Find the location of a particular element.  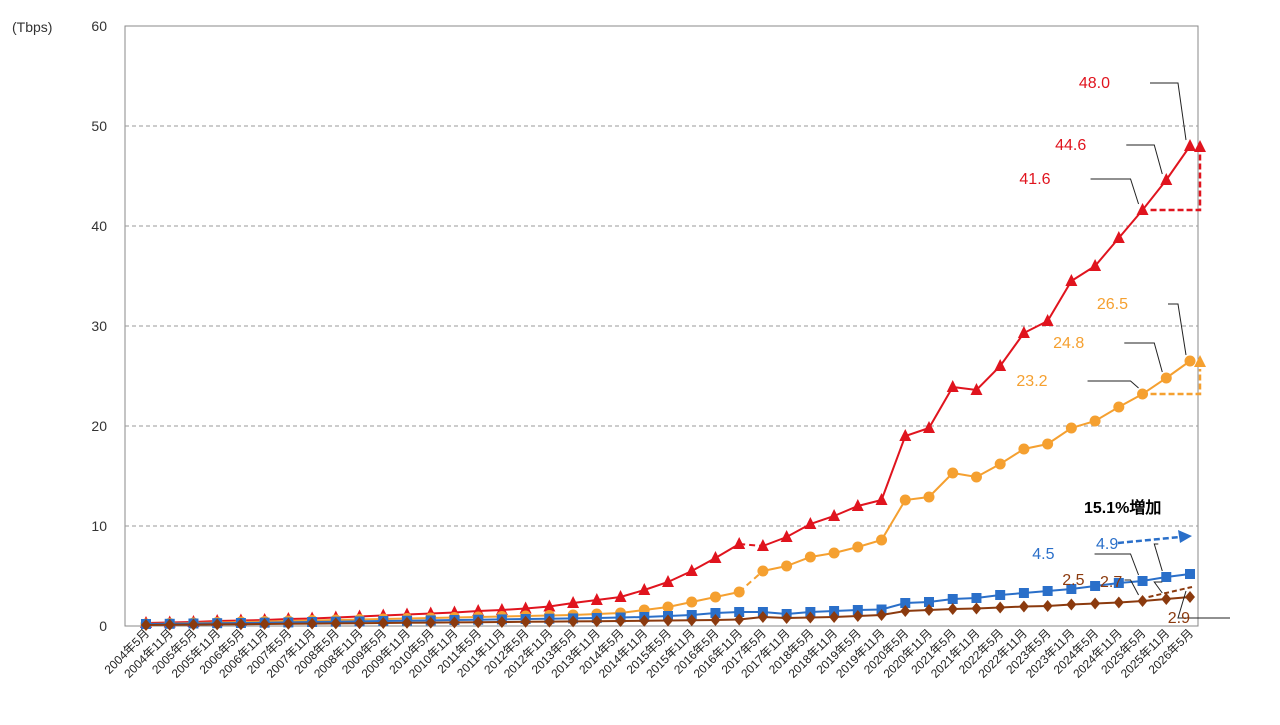

data-label: 23.2 is located at coordinates (1031, 381).